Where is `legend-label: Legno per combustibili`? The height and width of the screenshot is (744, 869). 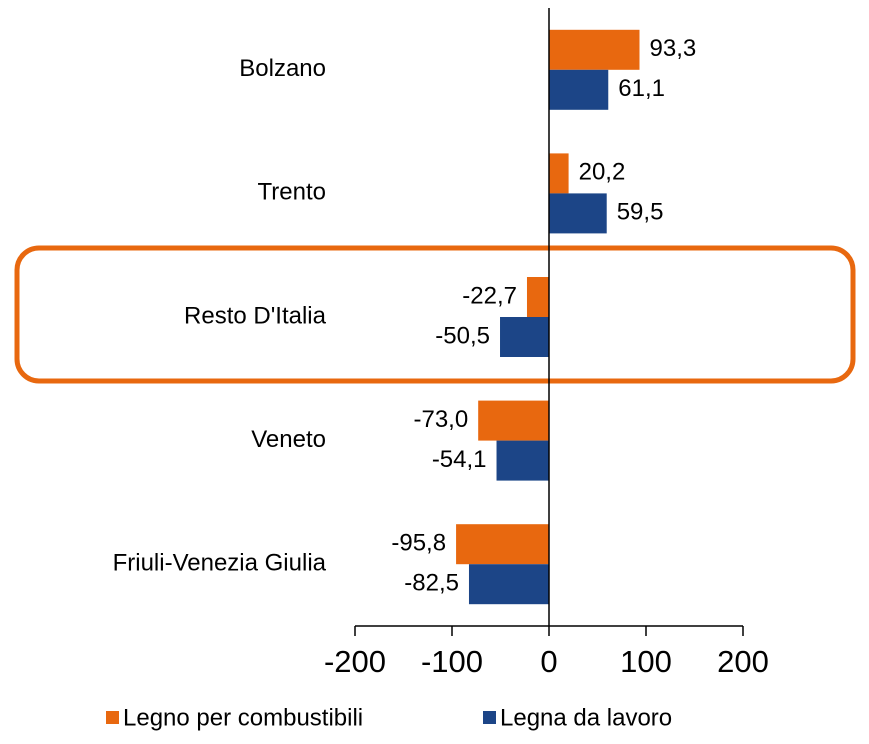 legend-label: Legno per combustibili is located at coordinates (243, 717).